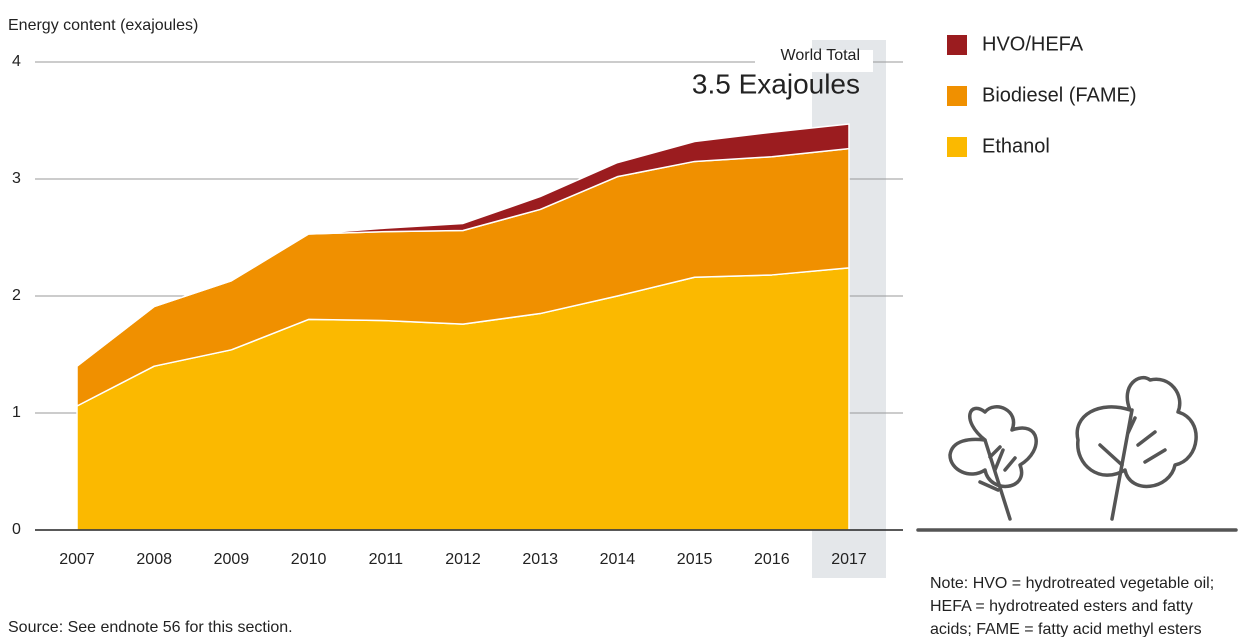 This screenshot has height=637, width=1258. I want to click on legend-label: Biodiesel (FAME), so click(1059, 95).